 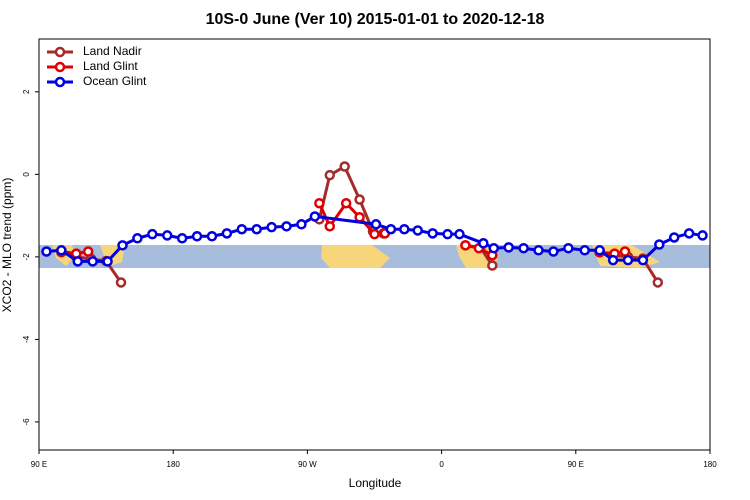 I want to click on y-tick-label: 0, so click(x=26, y=174).